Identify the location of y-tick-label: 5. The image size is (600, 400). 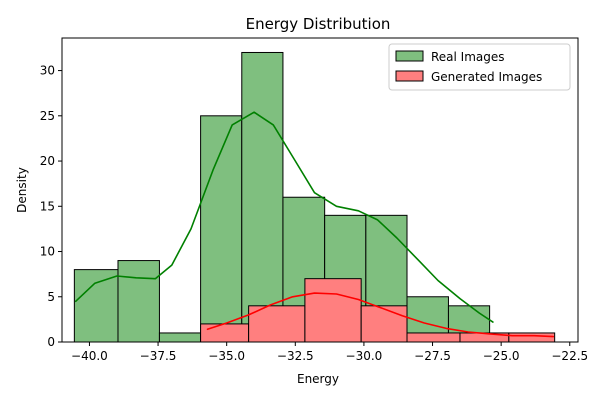
(51, 297).